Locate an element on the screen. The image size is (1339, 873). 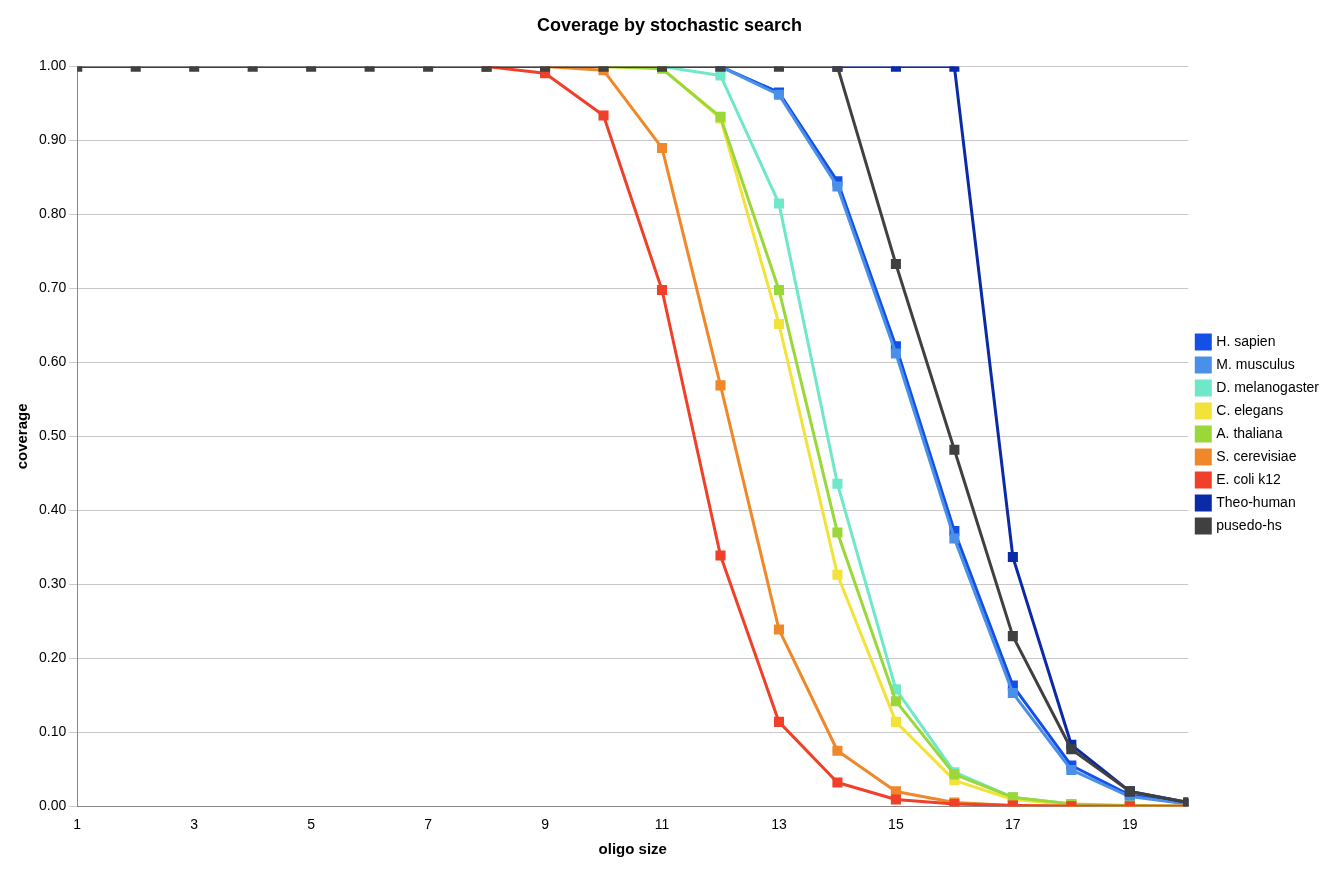
x-tick-label: 7 is located at coordinates (428, 824).